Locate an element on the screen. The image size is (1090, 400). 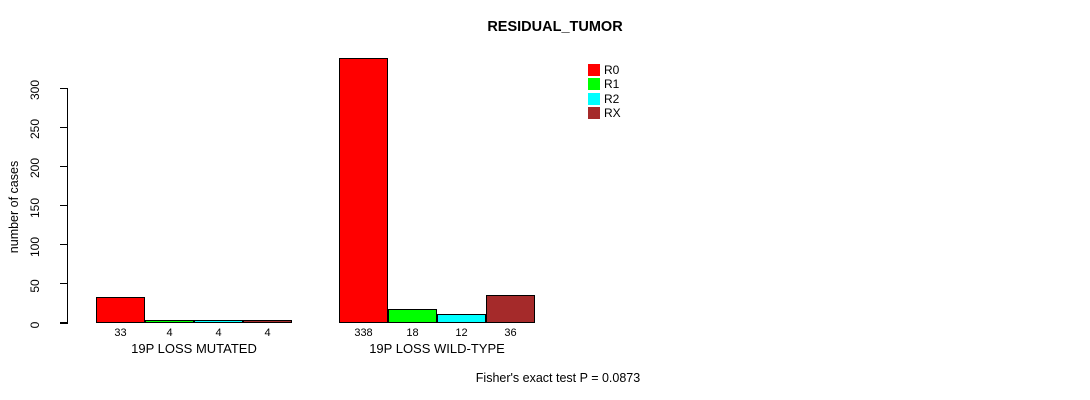
legend-label-r1: R1 is located at coordinates (612, 84).